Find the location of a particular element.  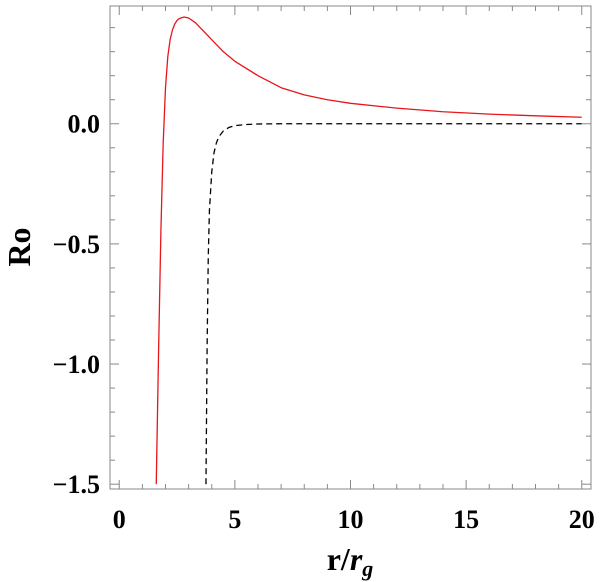

y-axis-label: Ro is located at coordinates (19, 246).